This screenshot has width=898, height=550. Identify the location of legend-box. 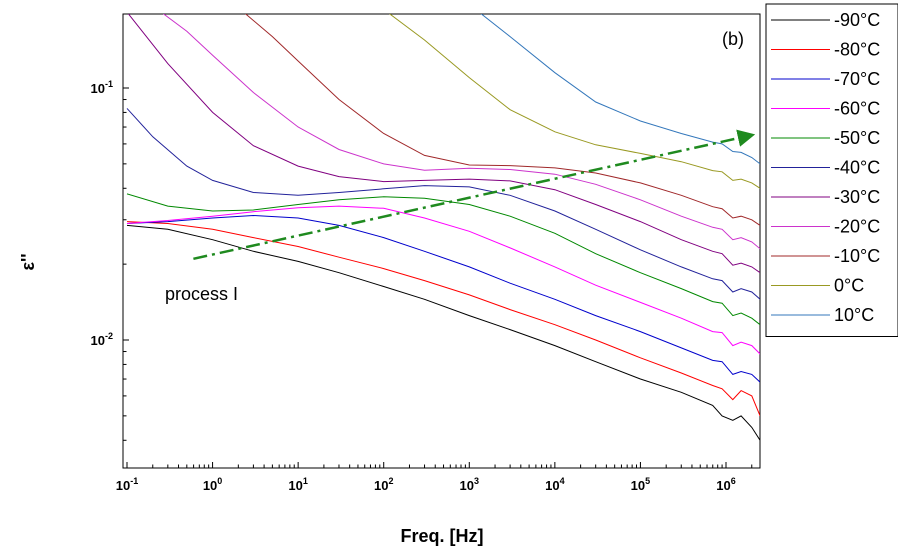
(831, 170).